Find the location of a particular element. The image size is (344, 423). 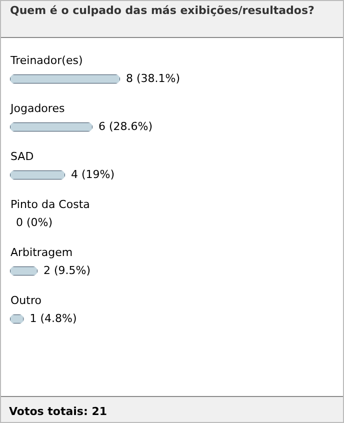

y-tick-label: Outro is located at coordinates (26, 300).